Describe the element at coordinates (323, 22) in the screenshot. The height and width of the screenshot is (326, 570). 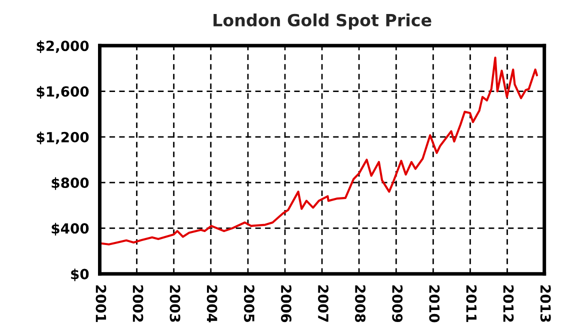
I see `chart-title: London Gold Spot Price` at that location.